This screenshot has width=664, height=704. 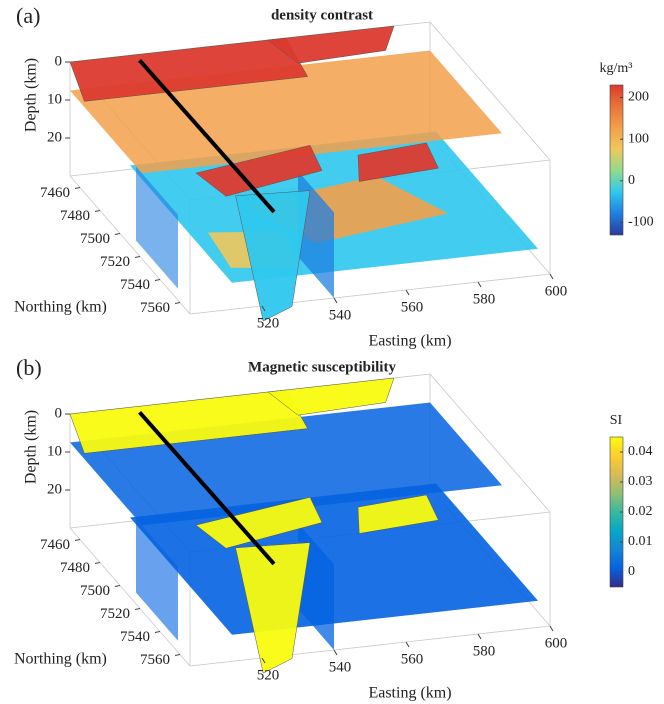 What do you see at coordinates (322, 367) in the screenshot?
I see `chart-title: Magnetic susceptibility` at bounding box center [322, 367].